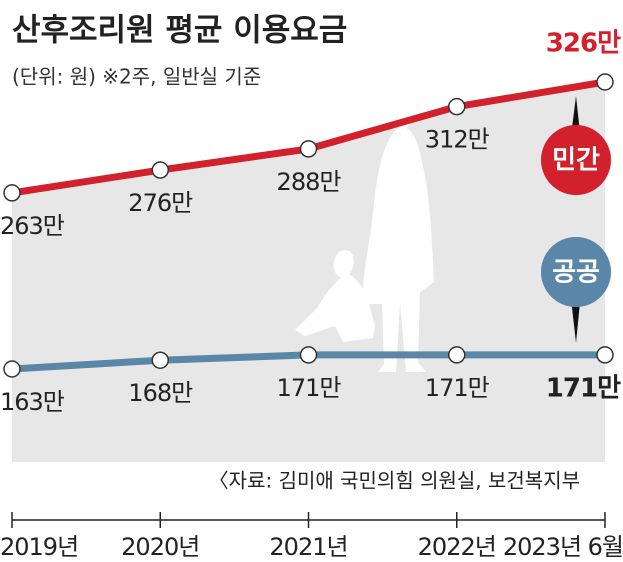 This screenshot has height=562, width=623. Describe the element at coordinates (309, 182) in the screenshot. I see `value-label: 288만` at that location.